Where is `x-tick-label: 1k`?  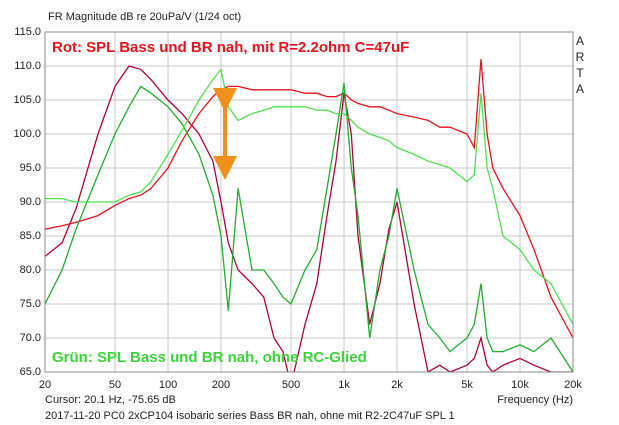 x-tick-label: 1k is located at coordinates (344, 385).